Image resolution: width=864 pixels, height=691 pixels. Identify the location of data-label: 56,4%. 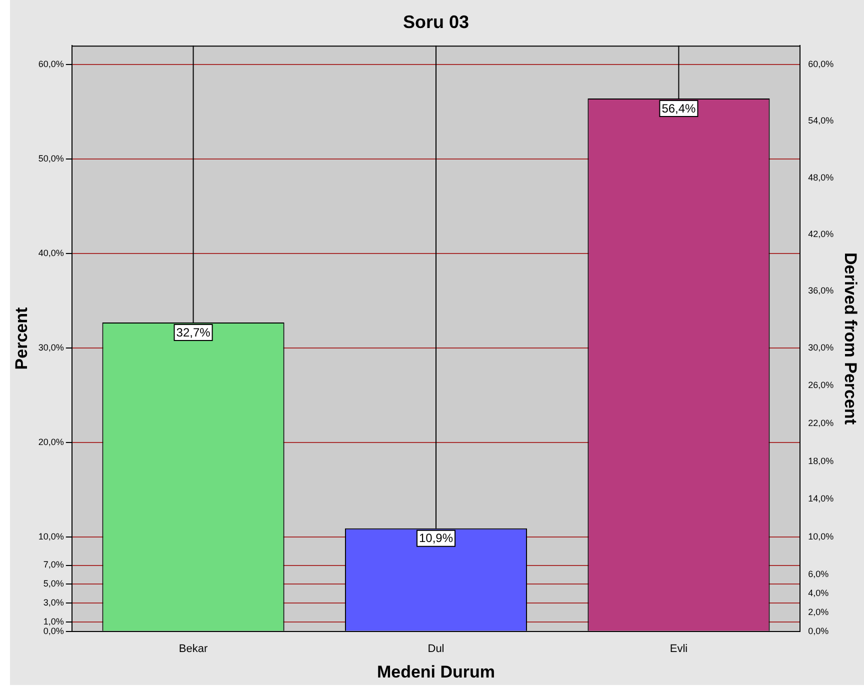
(679, 108).